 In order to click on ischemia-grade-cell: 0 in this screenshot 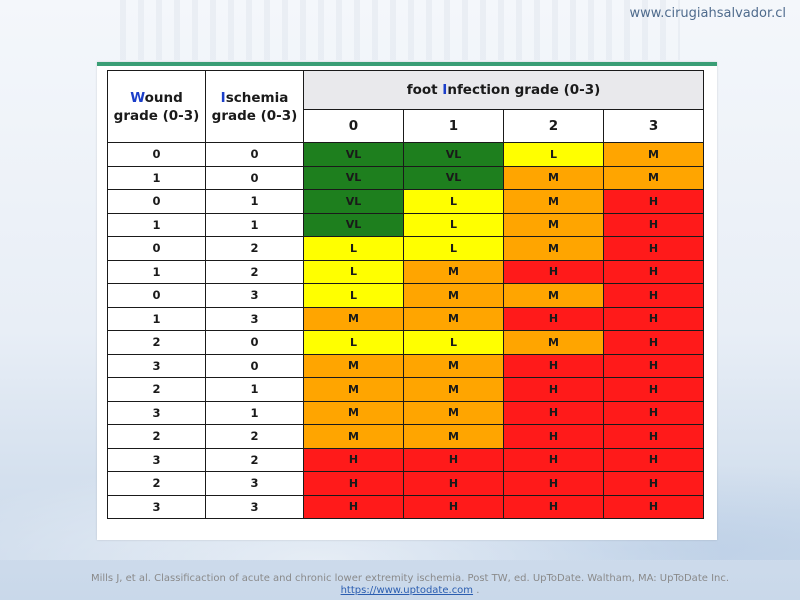, I will do `click(254, 365)`.